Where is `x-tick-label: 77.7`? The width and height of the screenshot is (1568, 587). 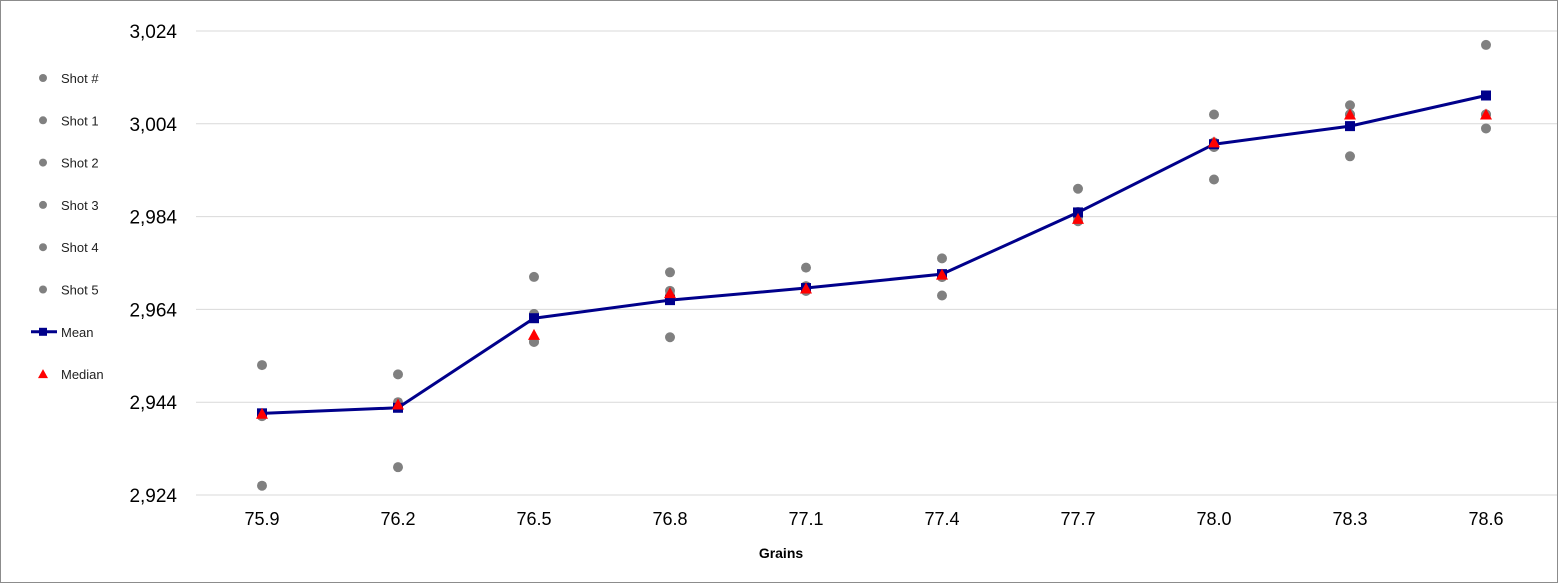 x-tick-label: 77.7 is located at coordinates (1077, 519).